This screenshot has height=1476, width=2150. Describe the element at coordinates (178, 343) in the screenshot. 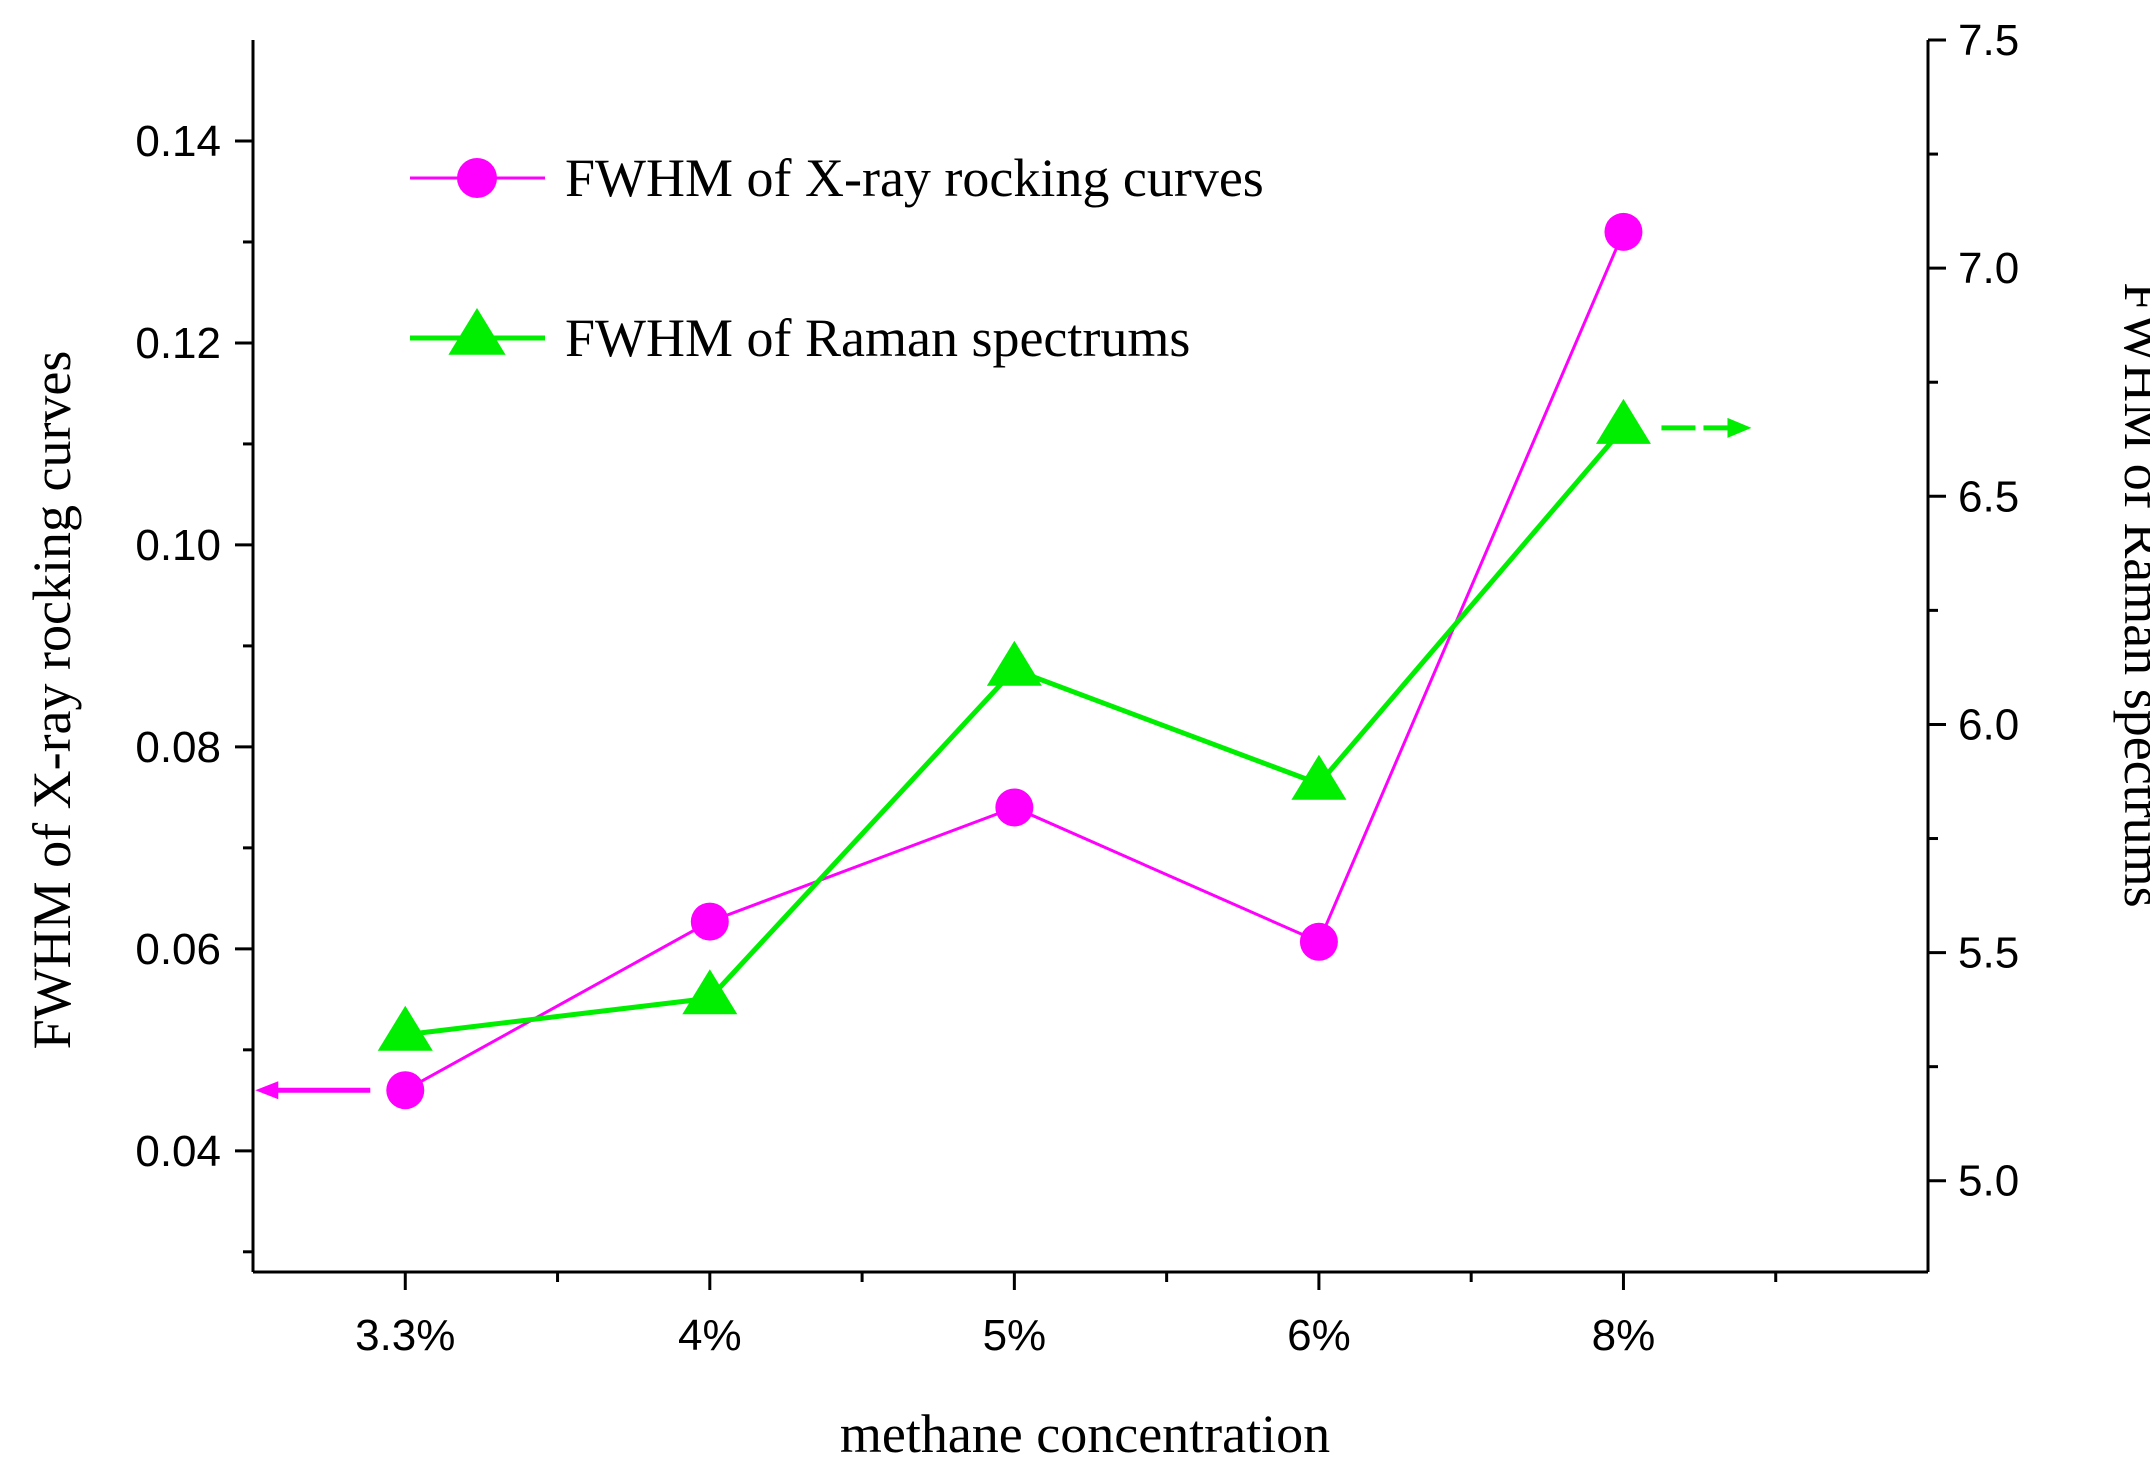

I see `y-left-tick-label: 0.12` at that location.